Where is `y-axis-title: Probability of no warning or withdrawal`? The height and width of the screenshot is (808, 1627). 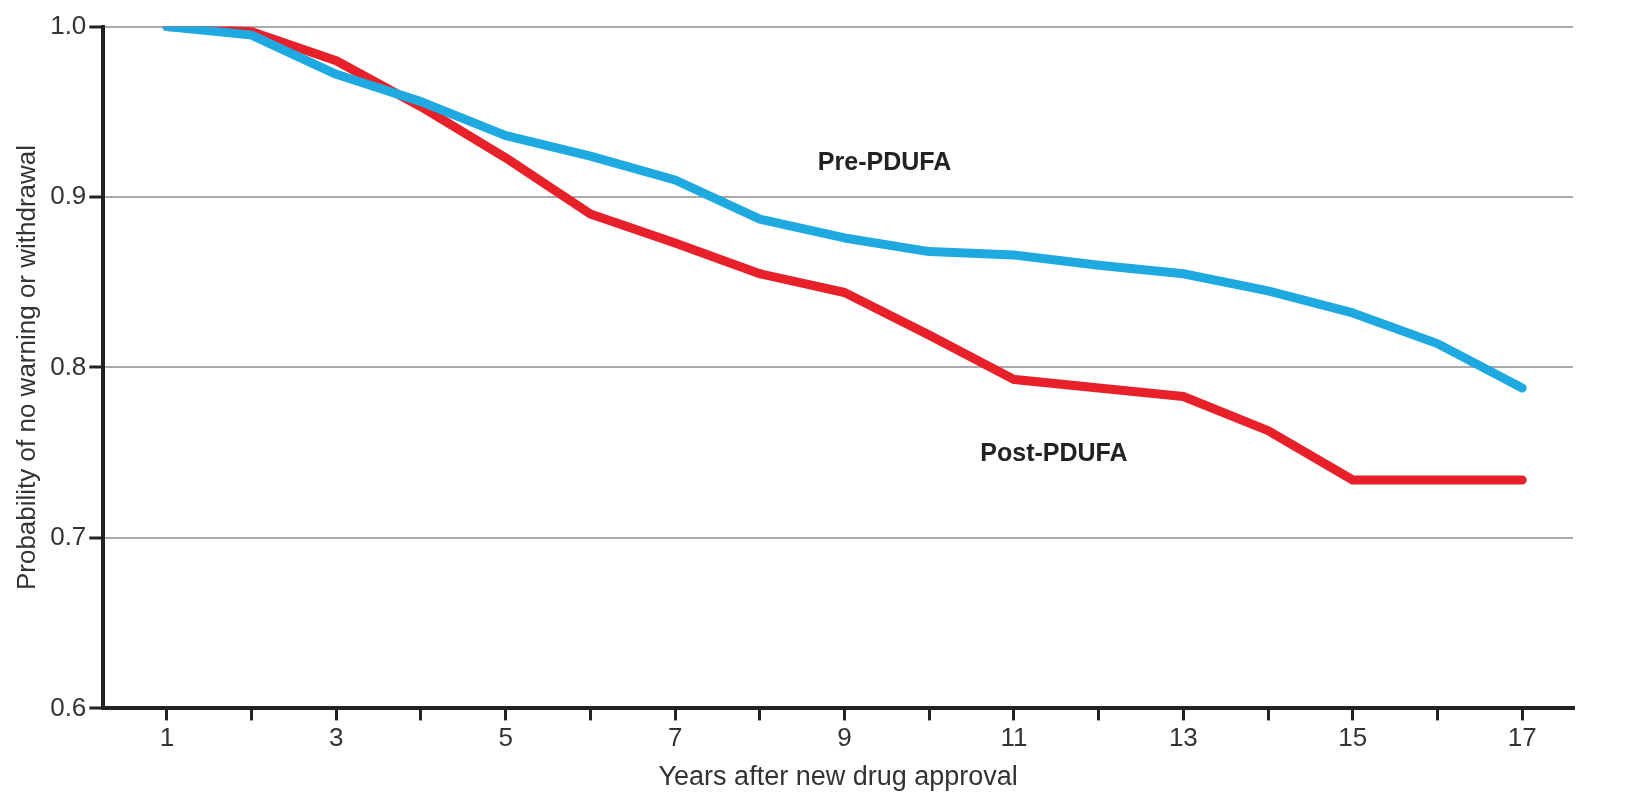
y-axis-title: Probability of no warning or withdrawal is located at coordinates (25, 367).